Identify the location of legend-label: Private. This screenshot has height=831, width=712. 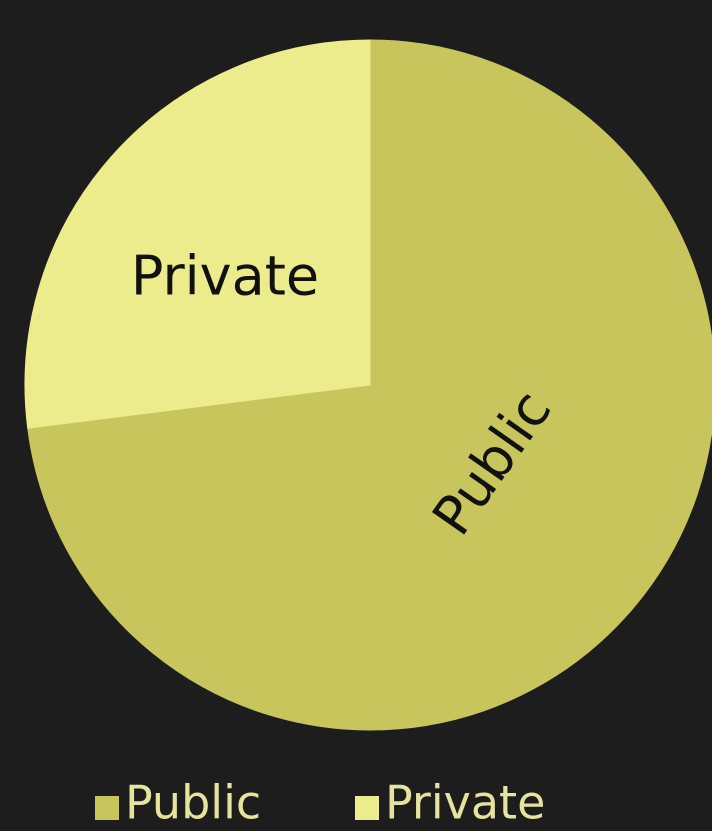
(465, 803).